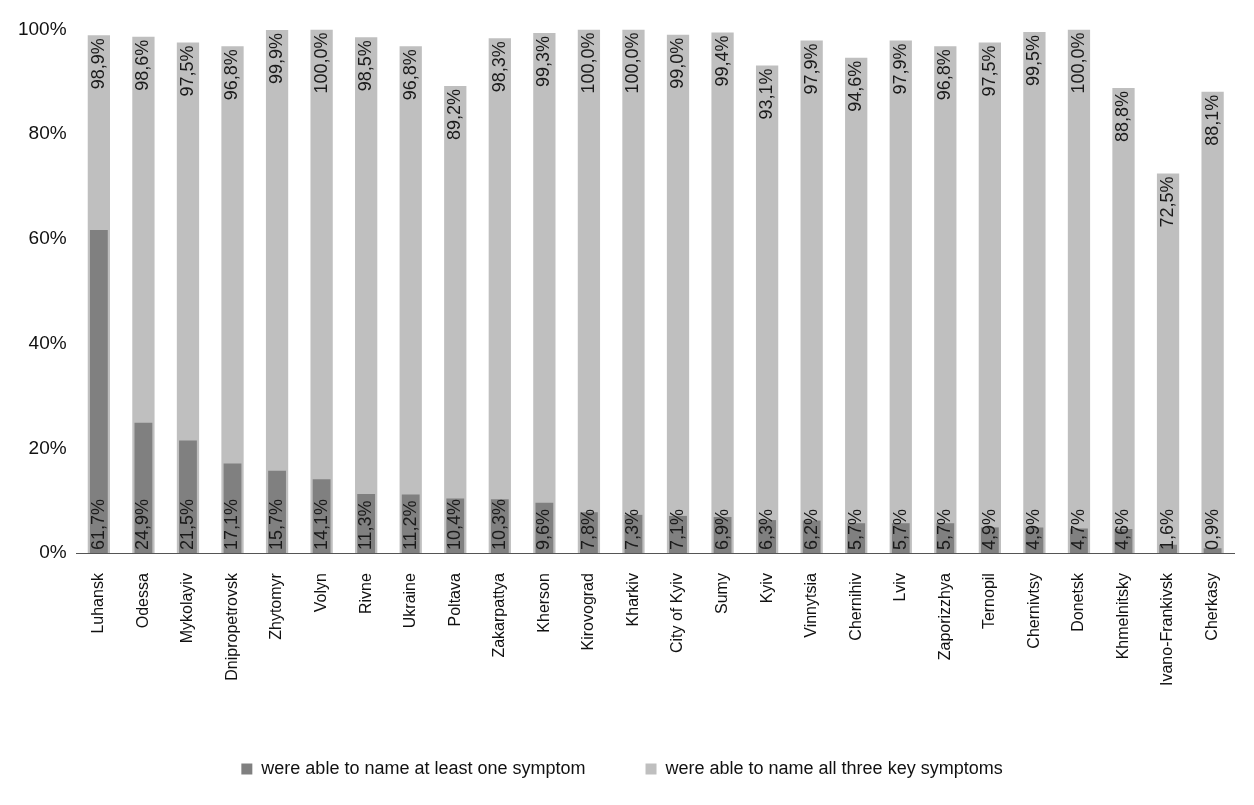 The height and width of the screenshot is (805, 1254). What do you see at coordinates (1078, 602) in the screenshot?
I see `x-tick-label: Donetsk` at bounding box center [1078, 602].